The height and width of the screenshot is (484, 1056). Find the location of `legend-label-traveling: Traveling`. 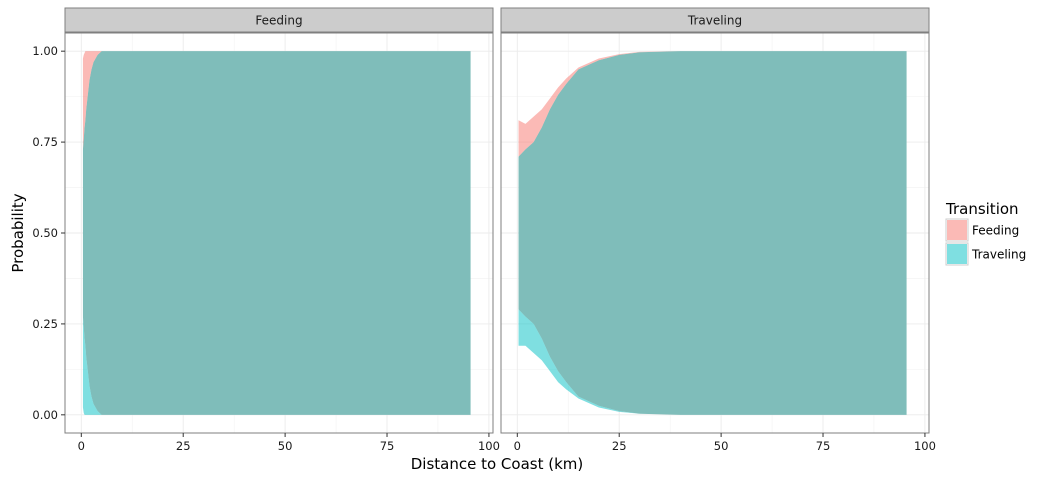

legend-label-traveling: Traveling is located at coordinates (998, 255).